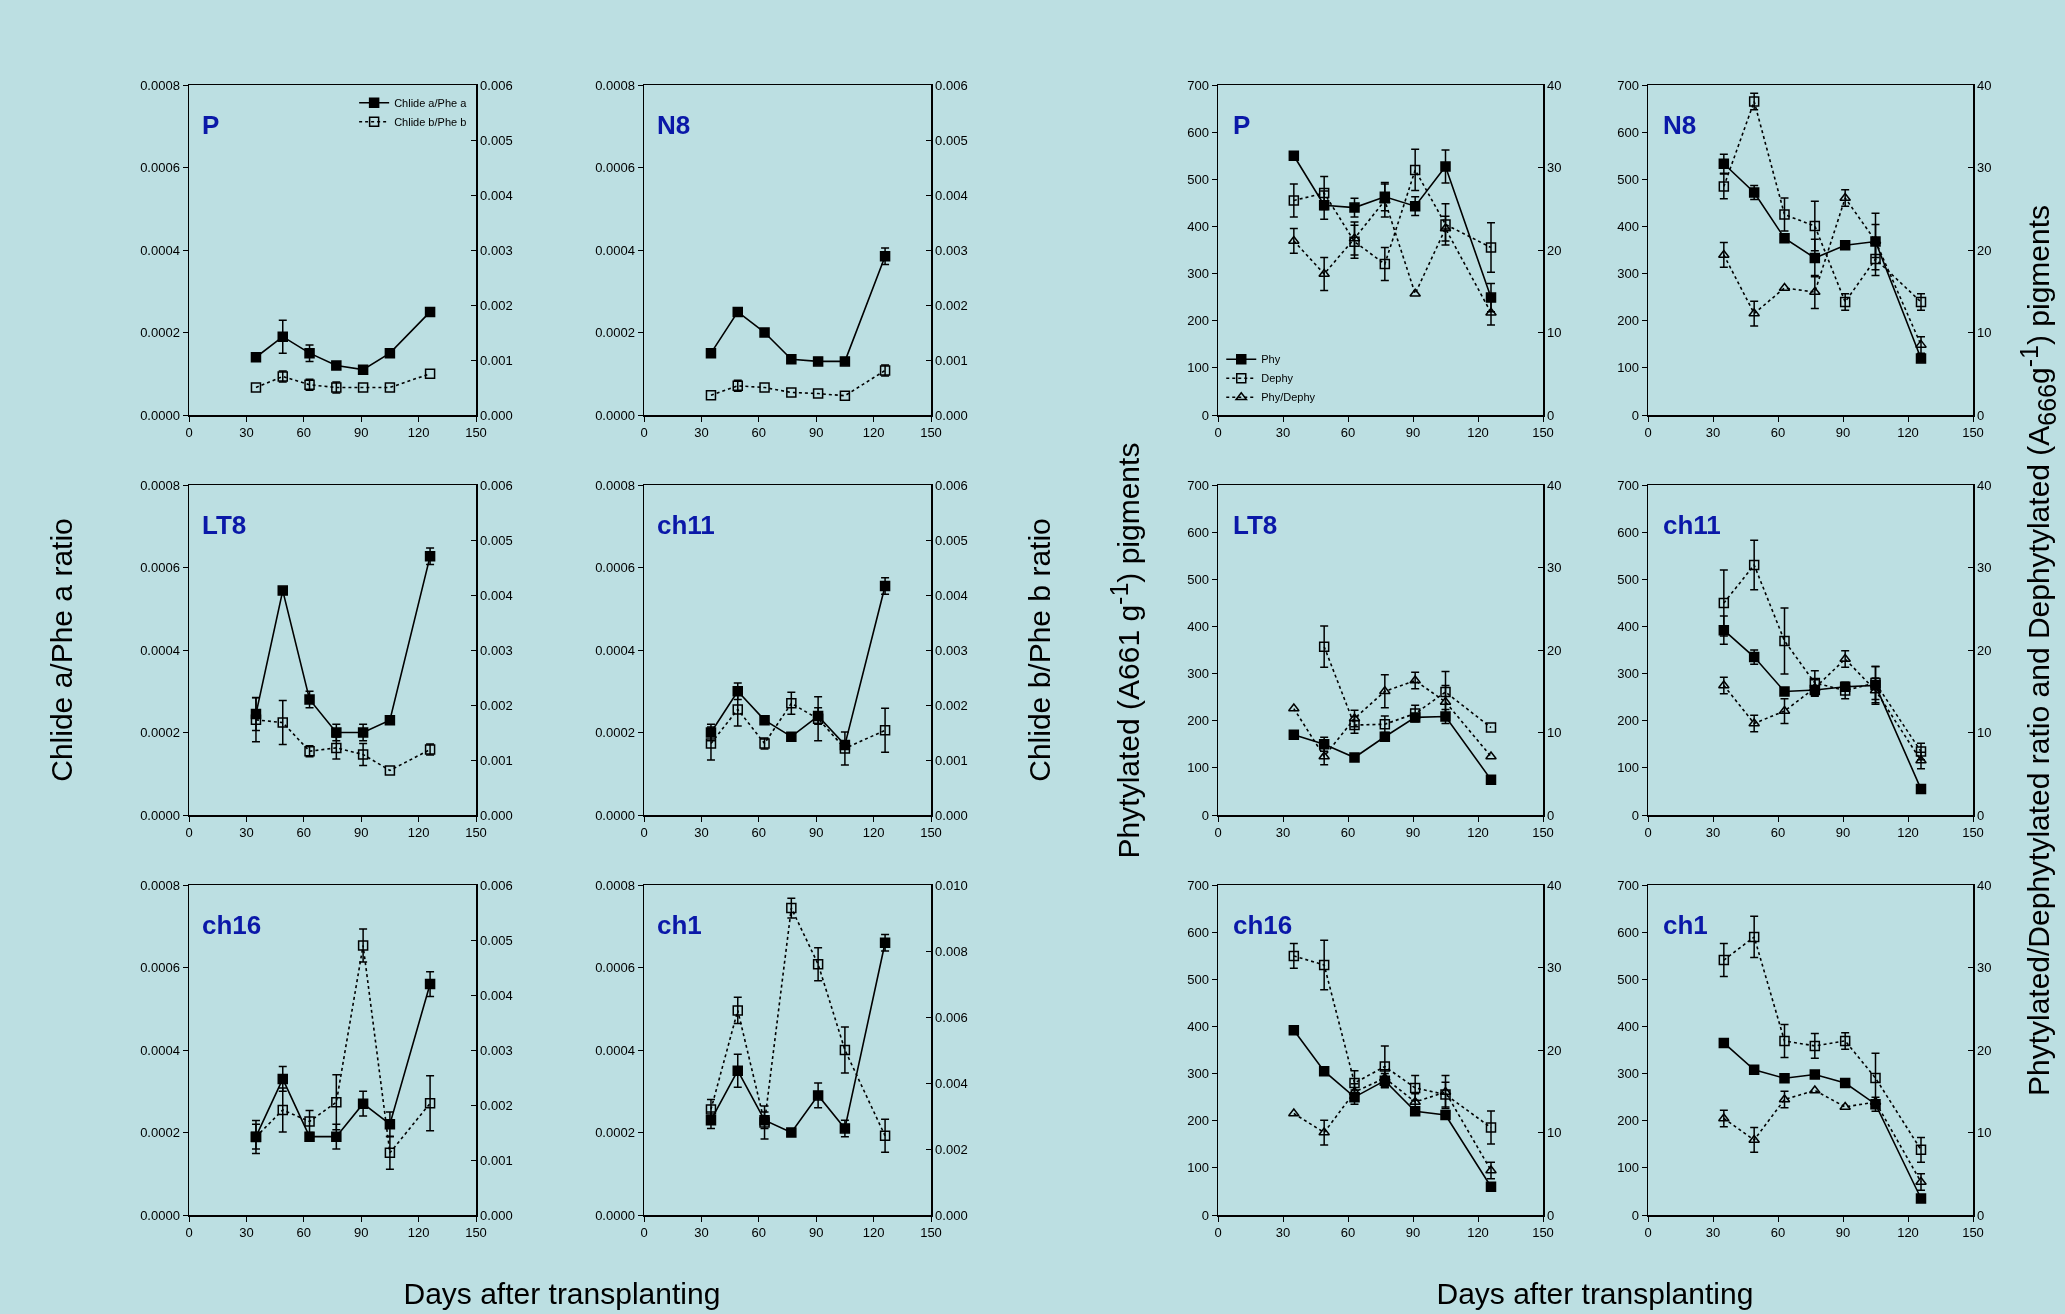 The width and height of the screenshot is (2065, 1314). I want to click on y2-tick-label: 0.002, so click(951, 305).